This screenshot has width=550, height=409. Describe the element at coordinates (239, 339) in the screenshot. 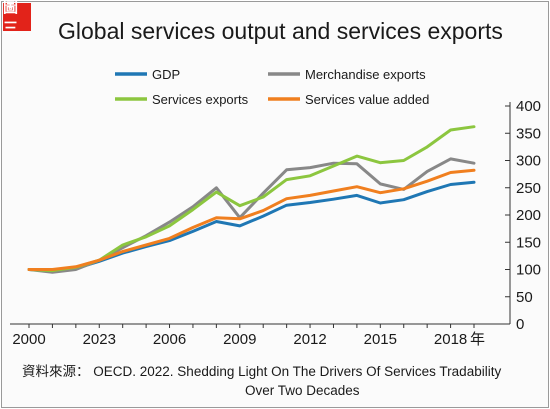

I see `x-tick-label: 2009` at that location.